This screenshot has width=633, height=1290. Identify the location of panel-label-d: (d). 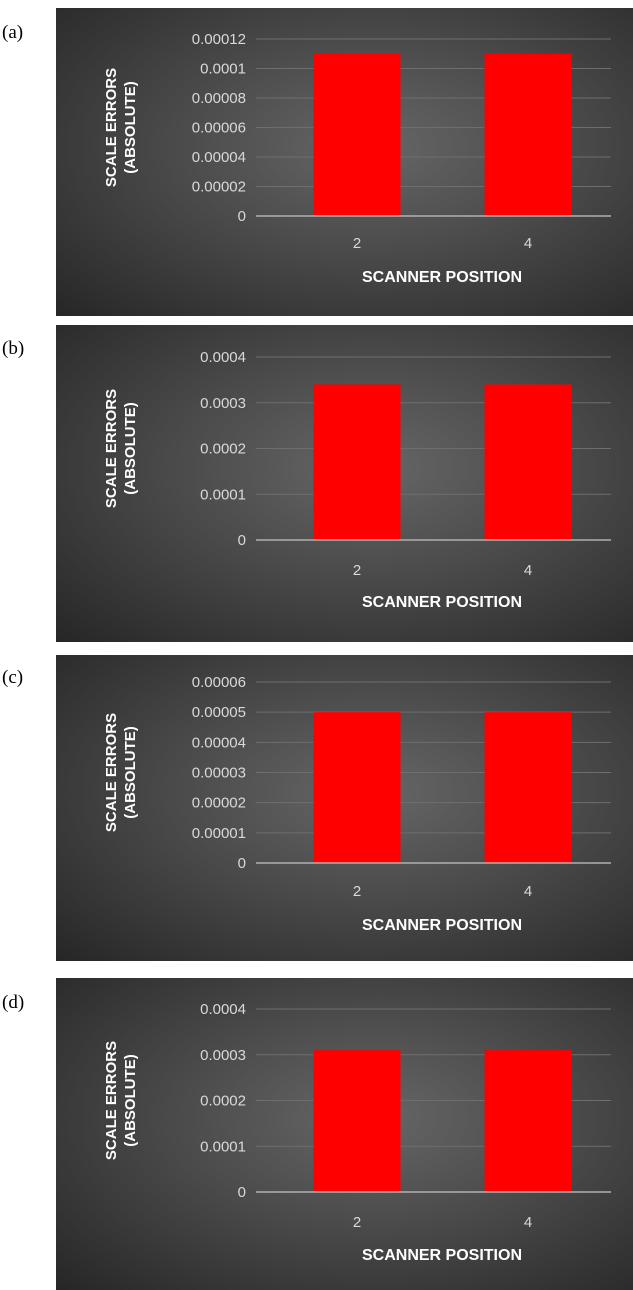
(13, 1002).